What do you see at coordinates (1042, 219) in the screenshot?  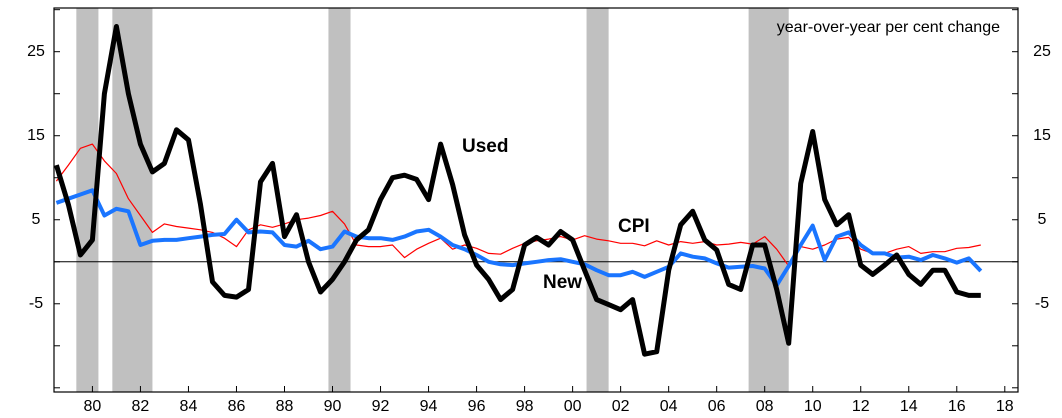 I see `y2-tick-label: 5` at bounding box center [1042, 219].